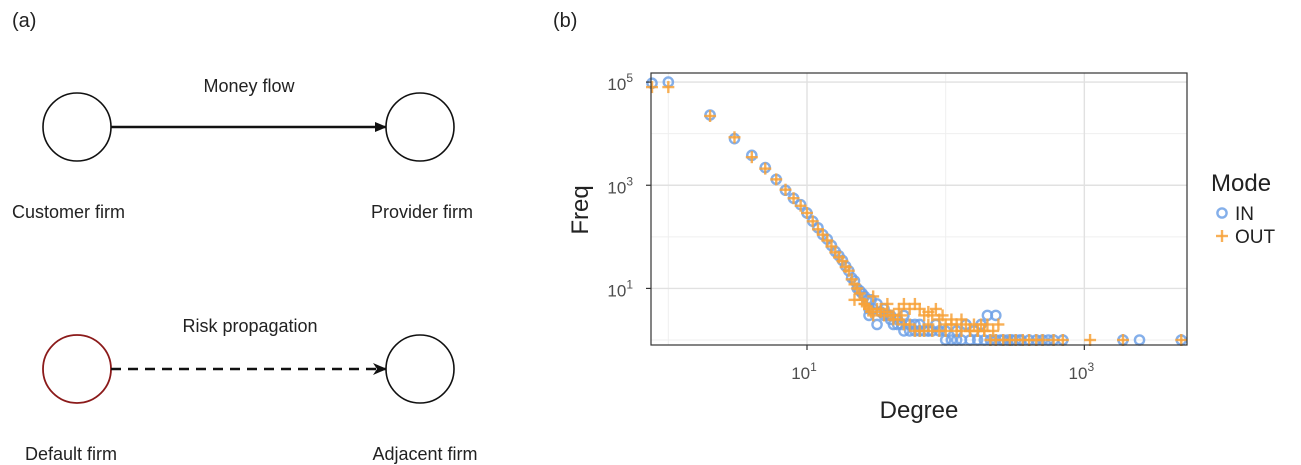 This screenshot has width=1301, height=465. I want to click on legend-label: OUT, so click(1255, 237).